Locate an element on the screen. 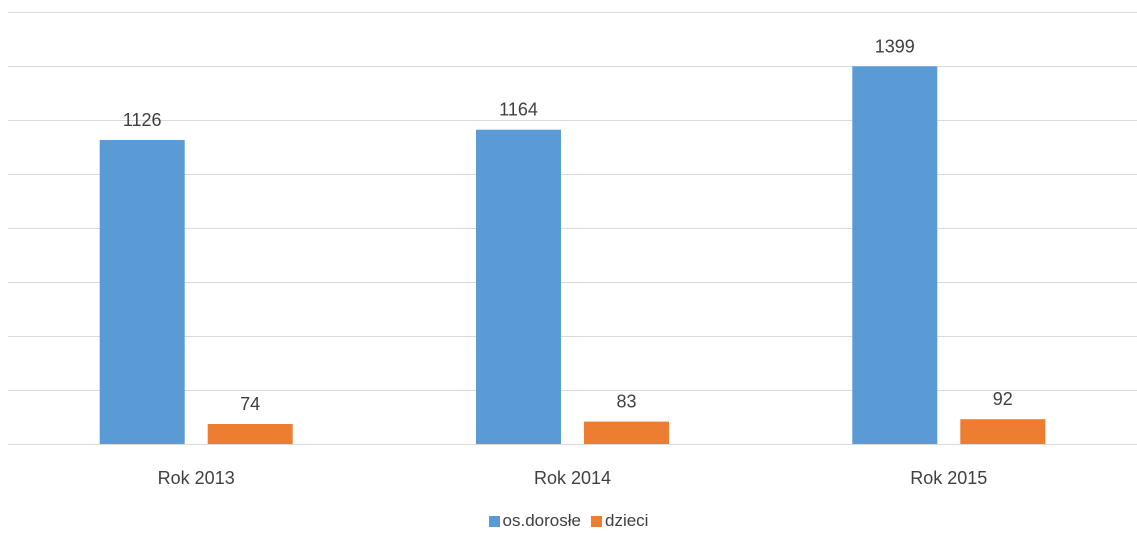 Image resolution: width=1137 pixels, height=535 pixels. legend-item-adults: os.dorosłe is located at coordinates (534, 521).